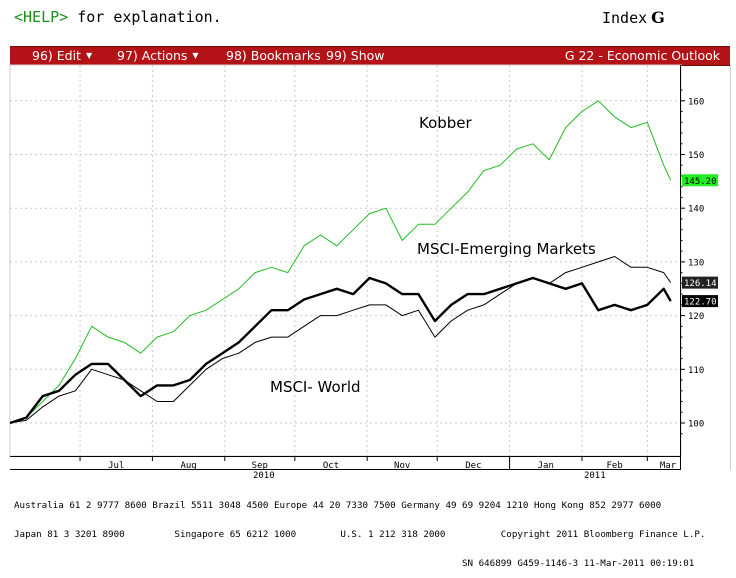 This screenshot has width=736, height=578. I want to click on menu-edit: 96) Edit ▼, so click(62, 55).